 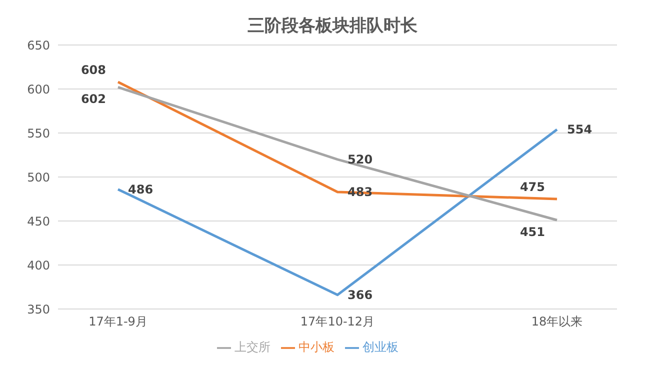 I want to click on legend-label: 中小板, so click(x=316, y=347).